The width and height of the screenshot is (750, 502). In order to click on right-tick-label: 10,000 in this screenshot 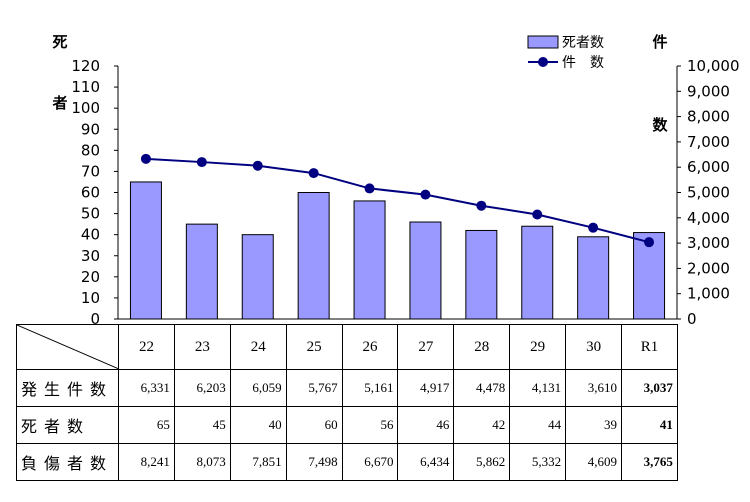, I will do `click(713, 66)`.